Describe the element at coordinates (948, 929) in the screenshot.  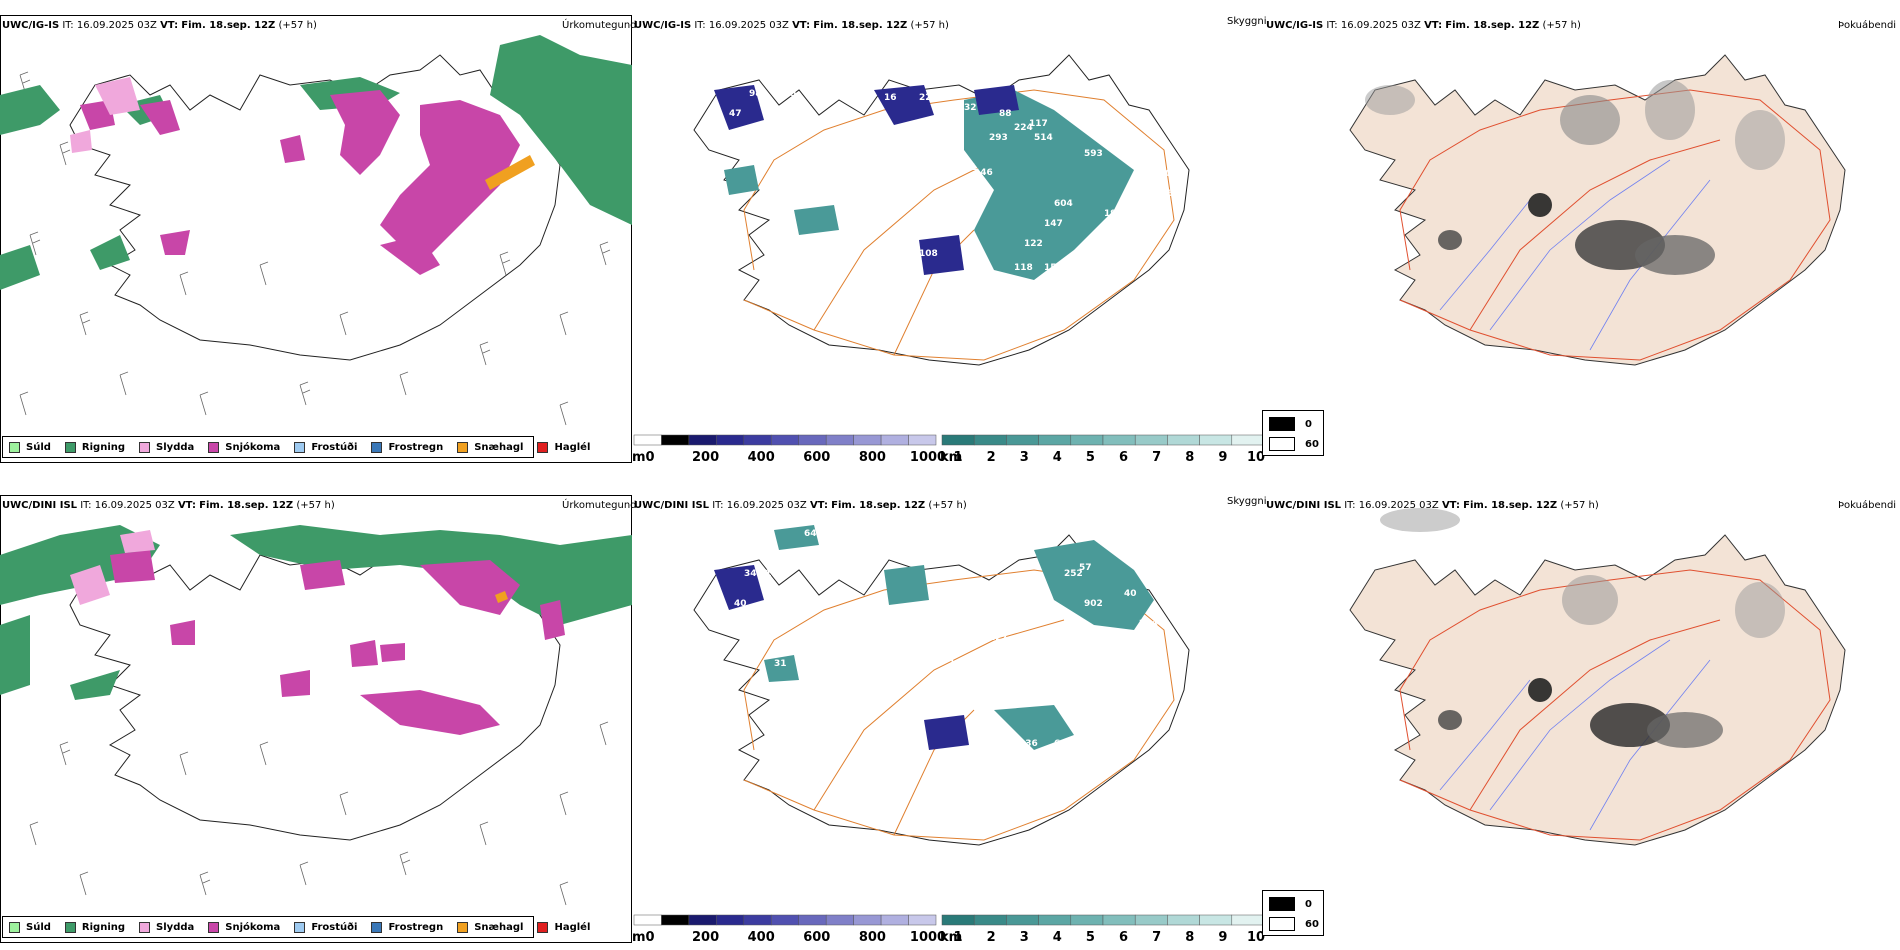
I see `row2-colorbars: m 0 200 400 600 800 1000 km1 2 3 4 5 6 7 8 9 10` at that location.